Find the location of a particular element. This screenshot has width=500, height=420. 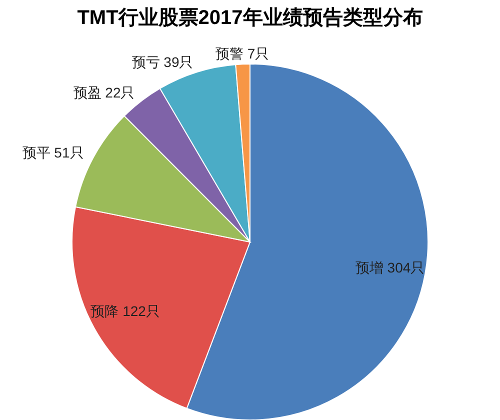

slice-label: 预警 7只 is located at coordinates (243, 53).